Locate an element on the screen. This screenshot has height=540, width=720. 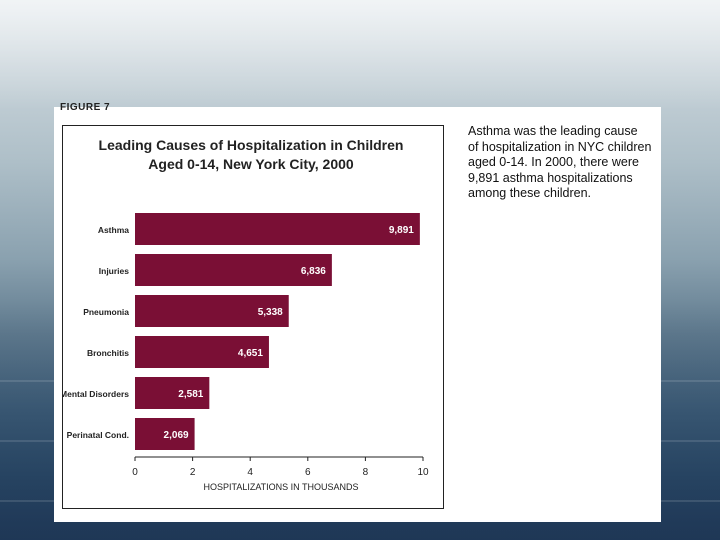
note-line: among these children. is located at coordinates (529, 193).